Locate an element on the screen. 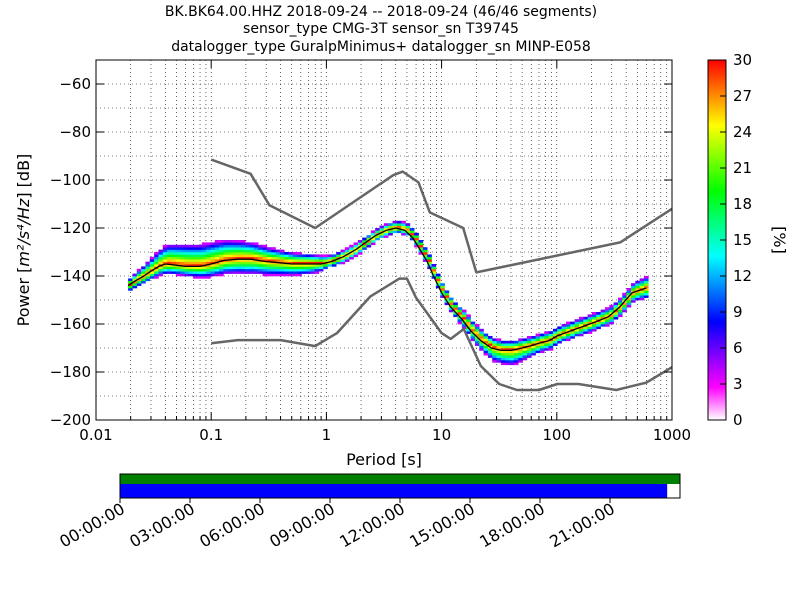  colorbar-tick-label: 24 is located at coordinates (742, 132).